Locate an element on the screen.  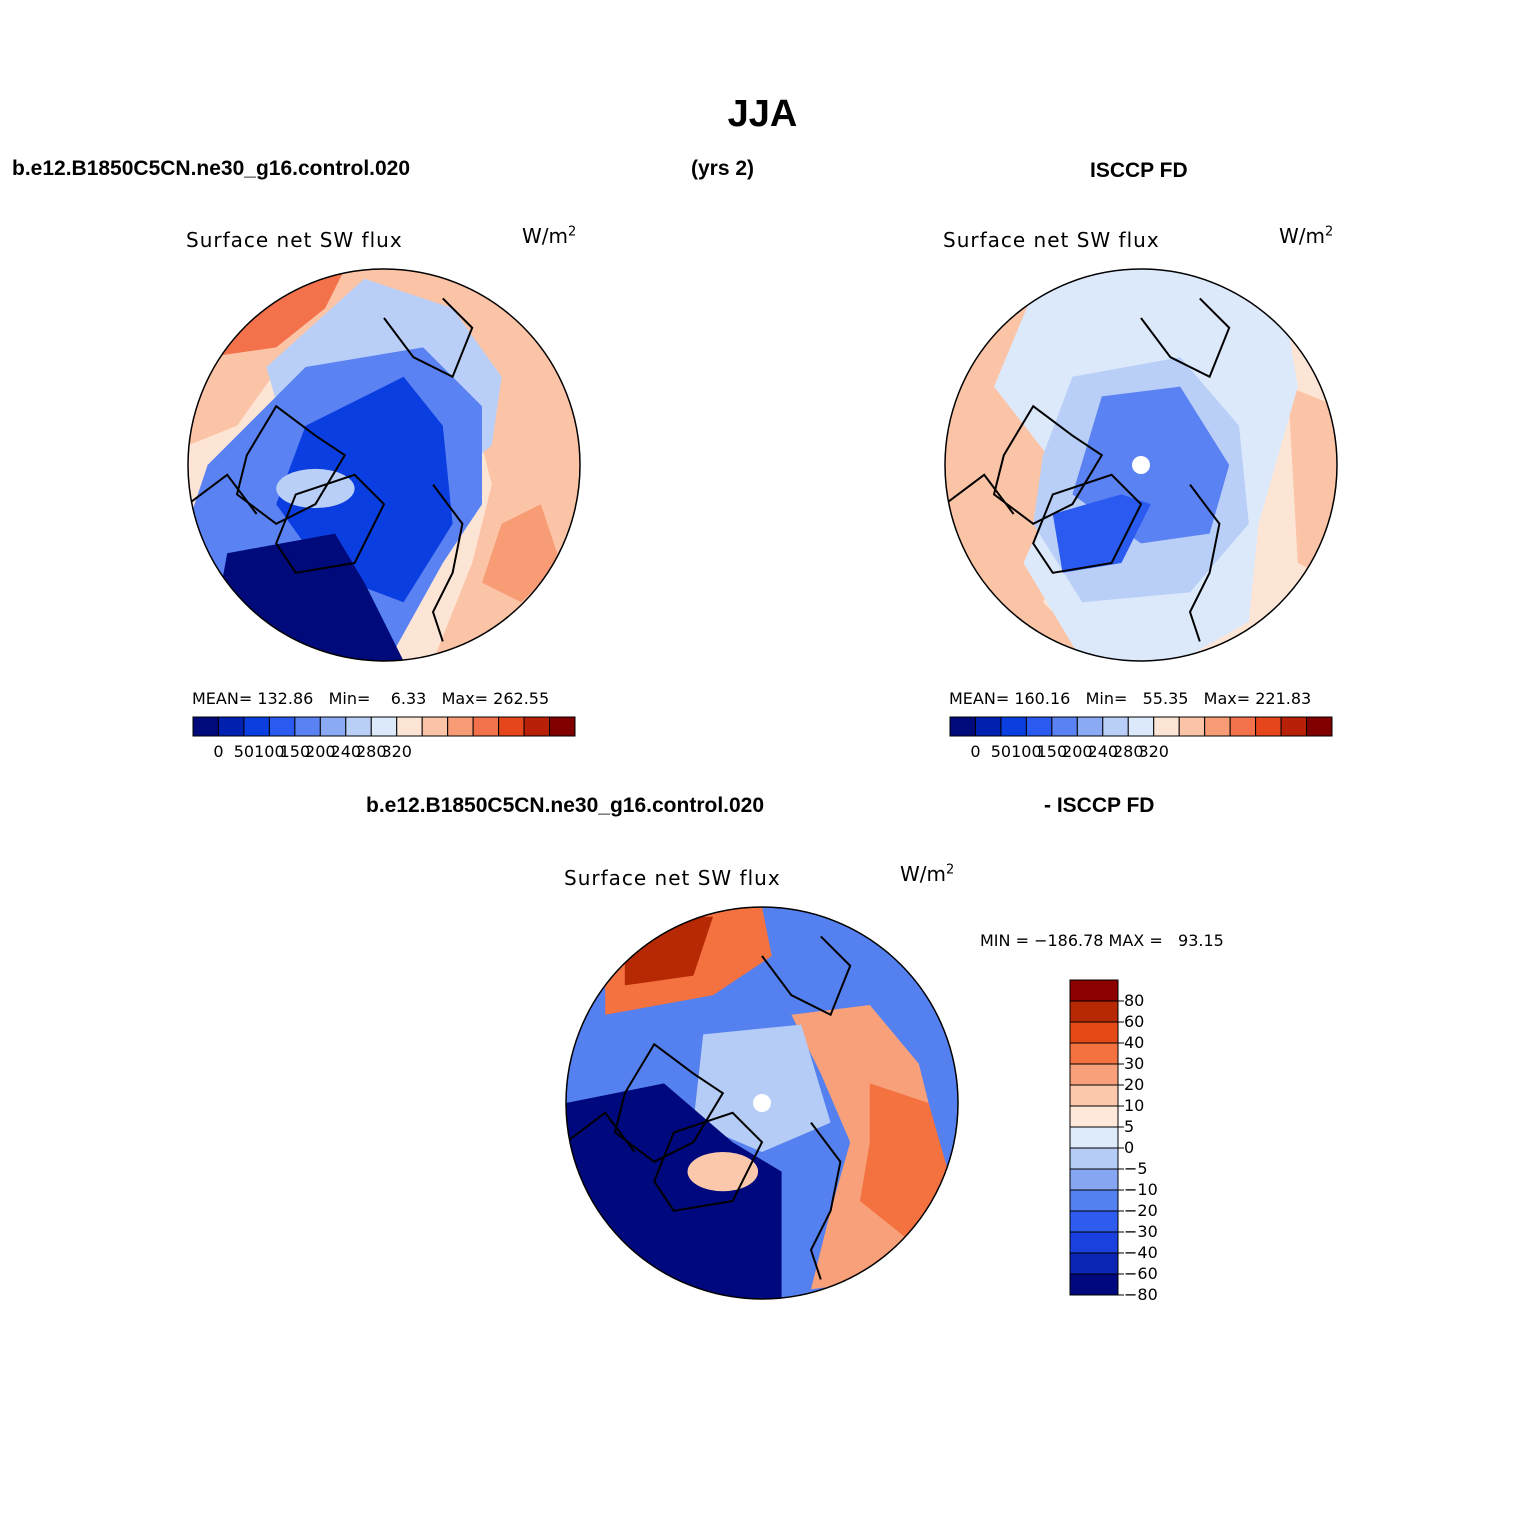
years-header: (yrs 2) is located at coordinates (723, 168).